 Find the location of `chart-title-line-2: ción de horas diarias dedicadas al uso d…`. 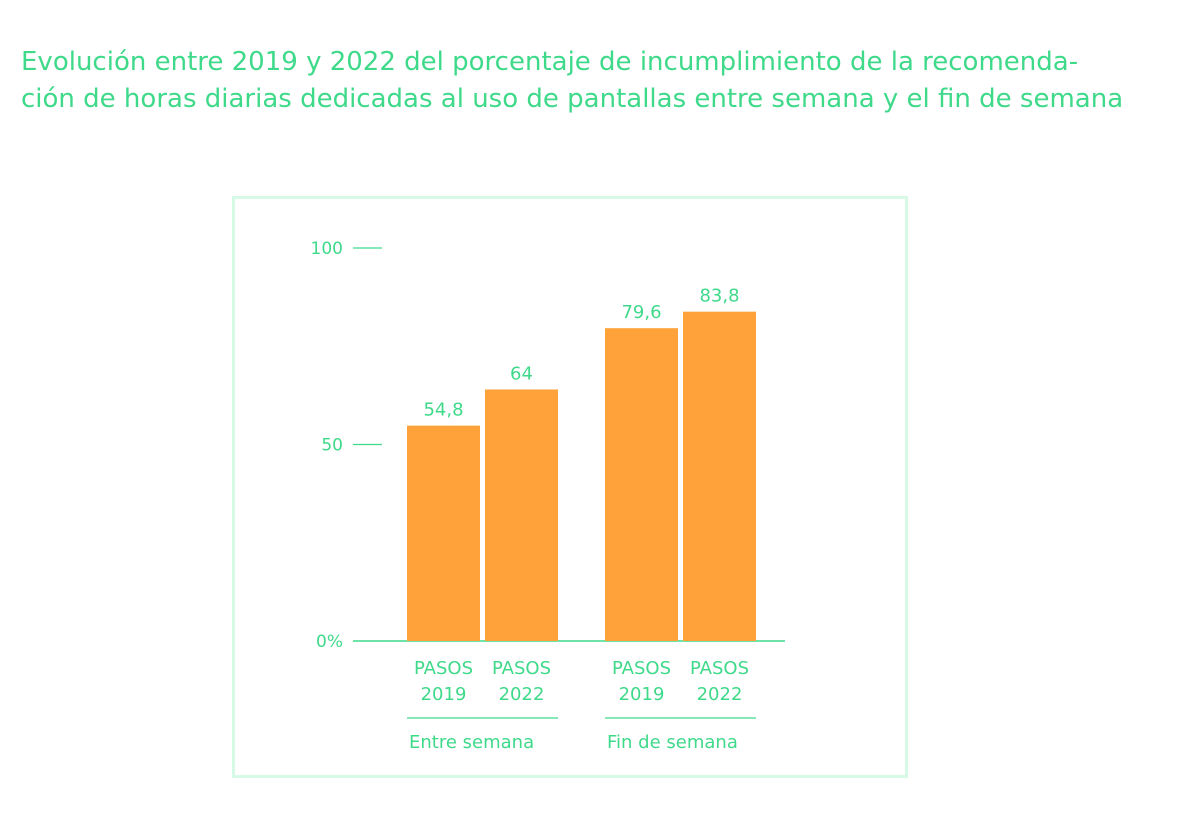

chart-title-line-2: ción de horas diarias dedicadas al uso d… is located at coordinates (572, 99).